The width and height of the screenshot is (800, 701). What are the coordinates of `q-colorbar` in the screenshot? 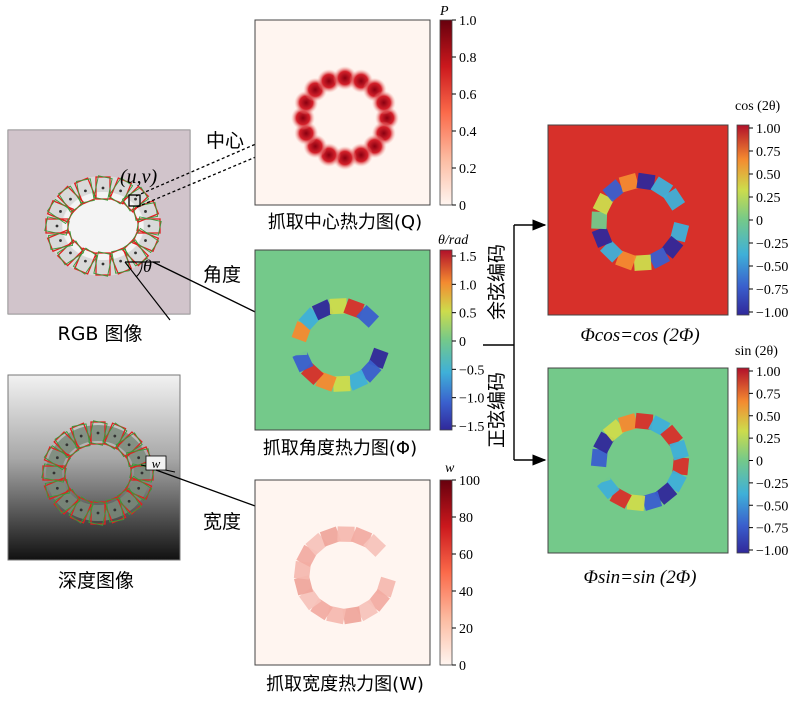 It's located at (446, 112).